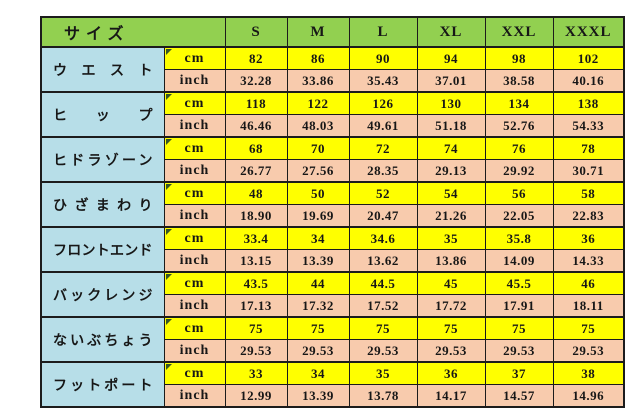 The image size is (640, 413). I want to click on value-cell-cm: 76, so click(519, 148).